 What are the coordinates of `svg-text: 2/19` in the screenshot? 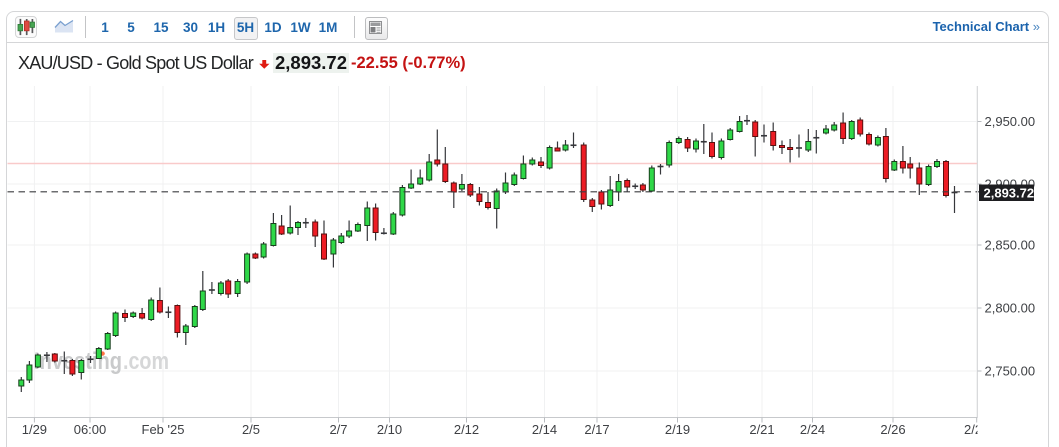 It's located at (677, 429).